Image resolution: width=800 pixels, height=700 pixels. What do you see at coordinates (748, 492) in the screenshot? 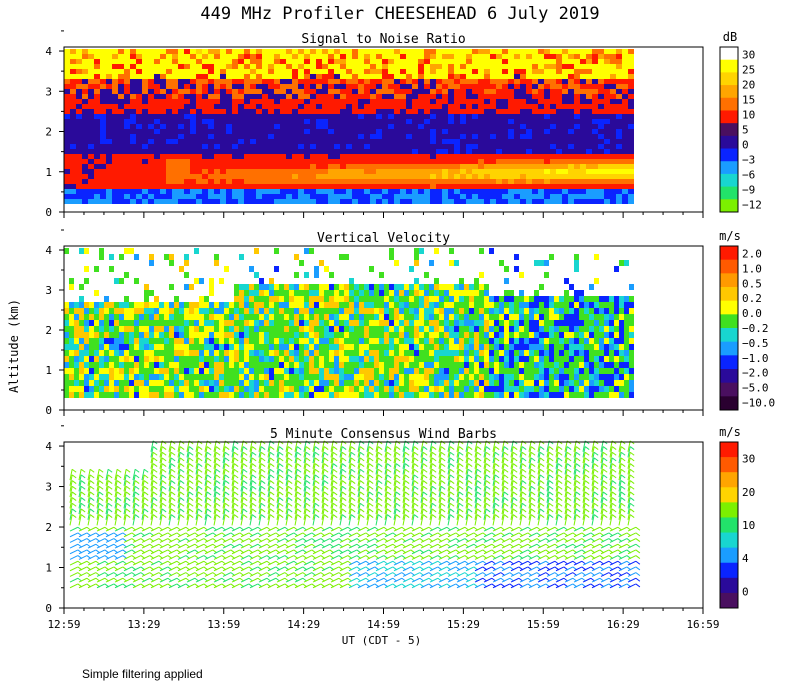
I see `colorbar-label: 20` at bounding box center [748, 492].